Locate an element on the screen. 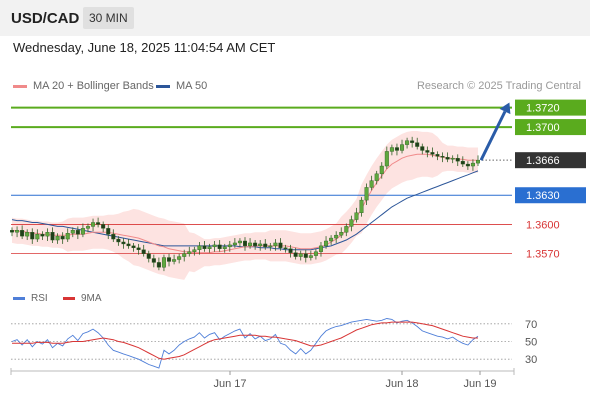 Image resolution: width=590 pixels, height=400 pixels. x-tick-label: Jun 19 is located at coordinates (479, 384).